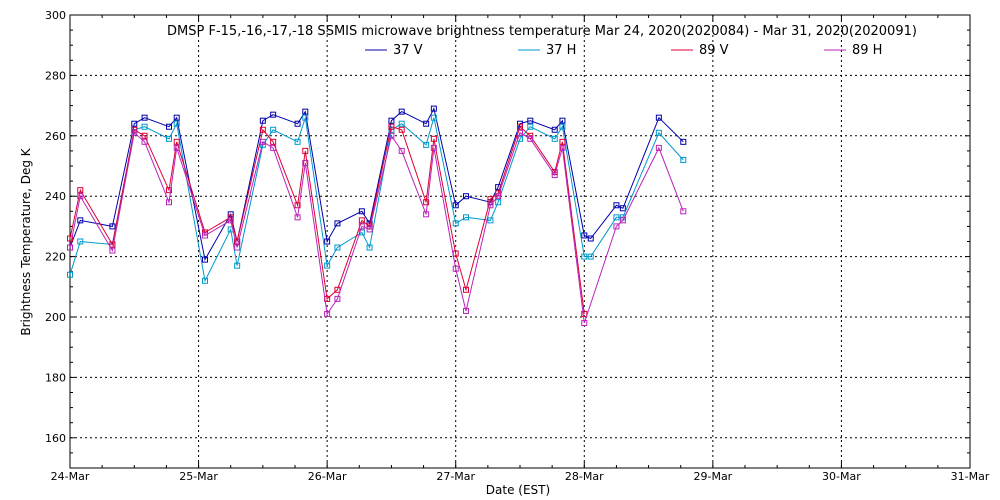 The image size is (1000, 500). Describe the element at coordinates (70, 476) in the screenshot. I see `x-tick-label: 24-Mar` at that location.